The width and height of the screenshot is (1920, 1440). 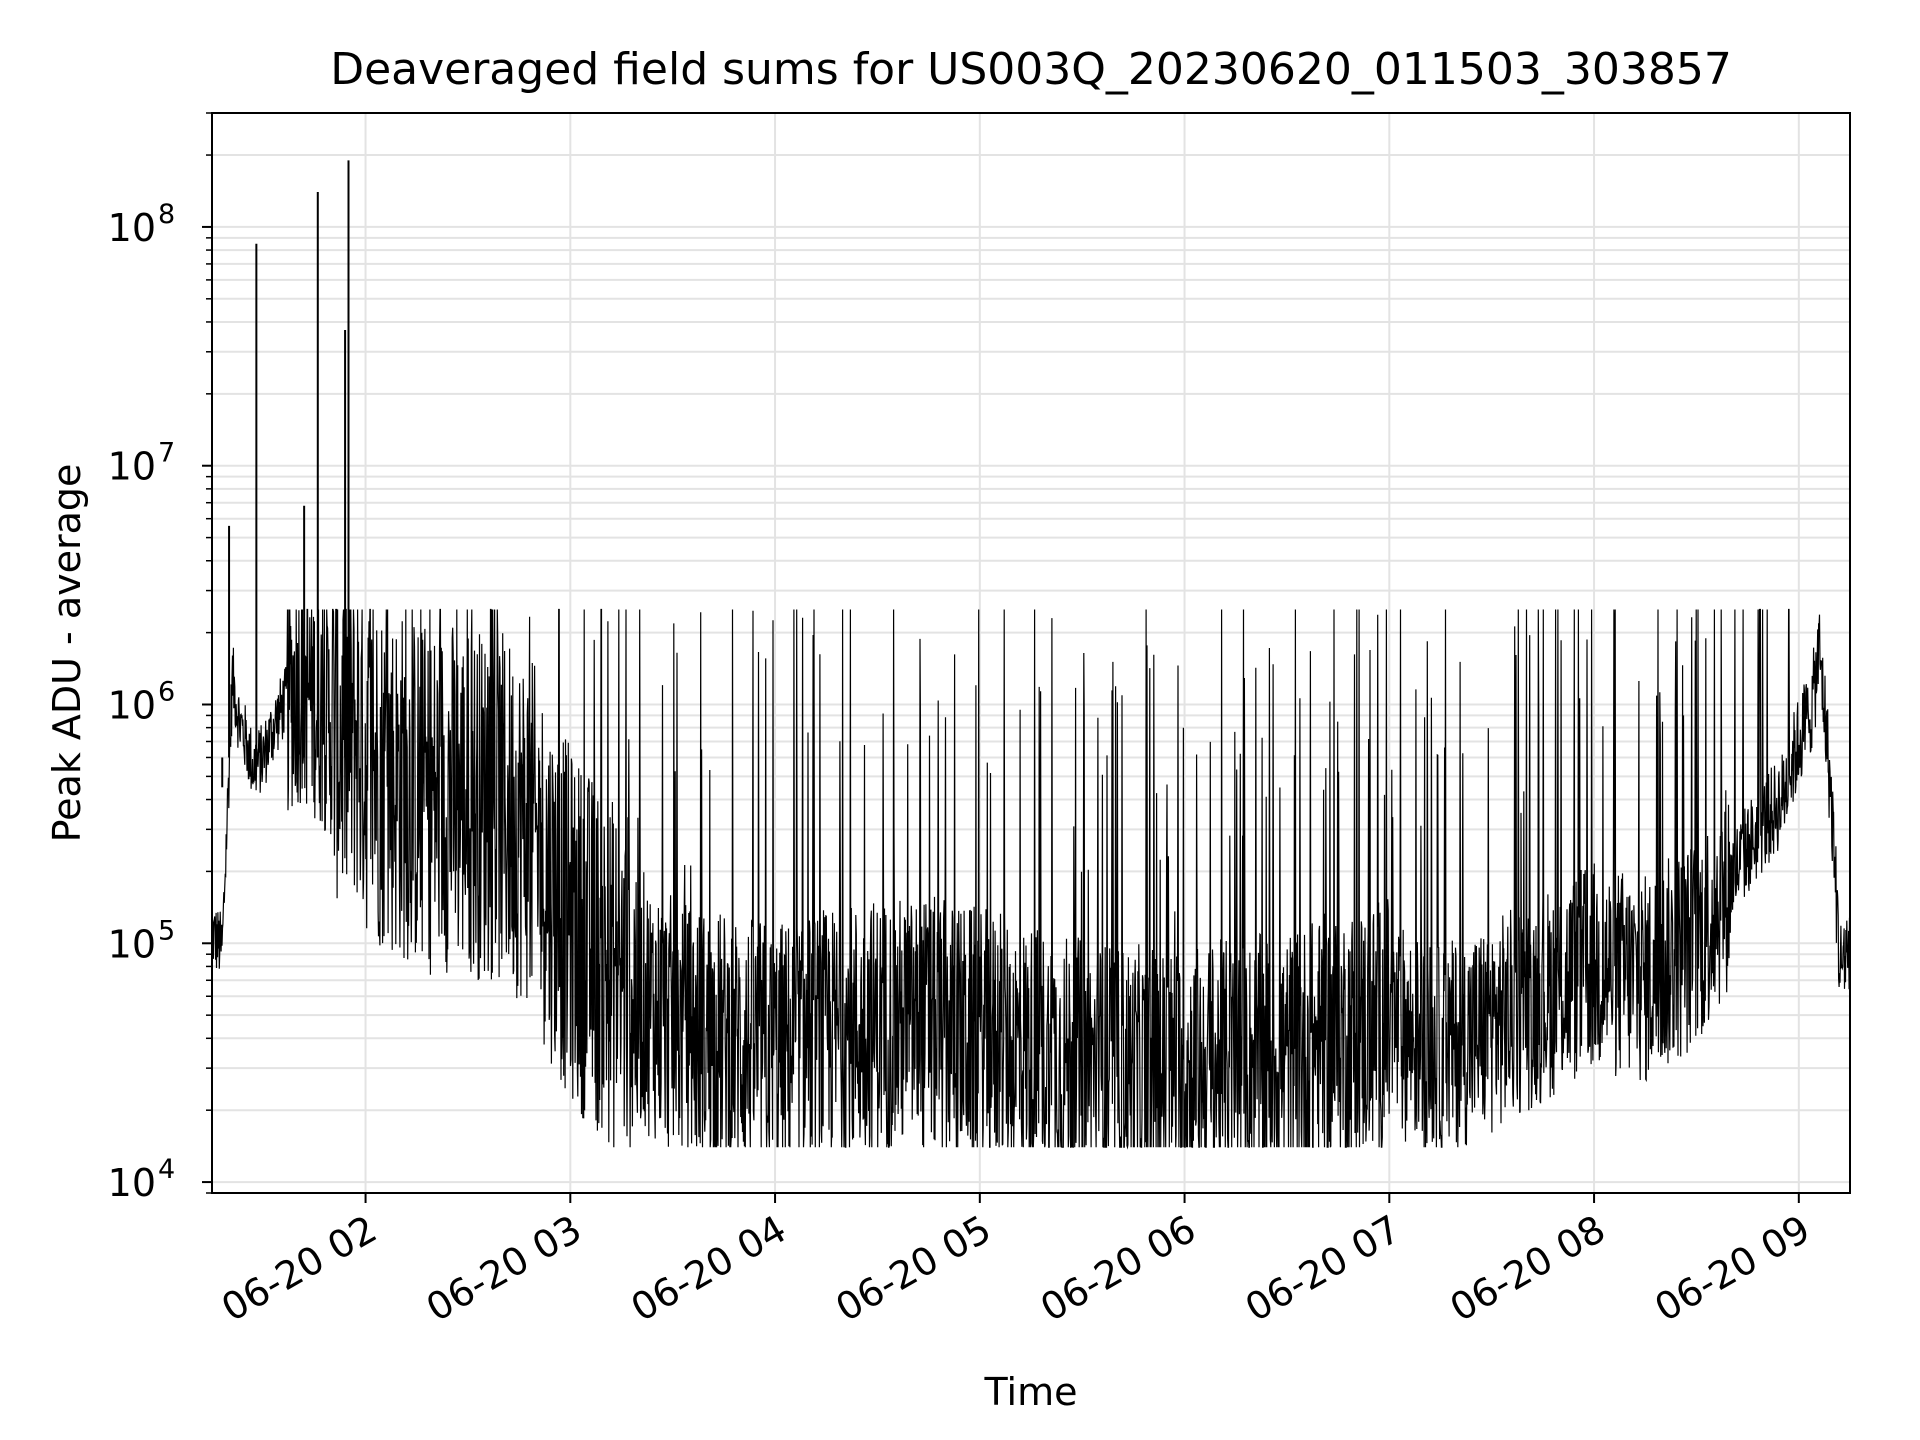 I want to click on y-tick-exponent: 4, so click(x=166, y=1169).